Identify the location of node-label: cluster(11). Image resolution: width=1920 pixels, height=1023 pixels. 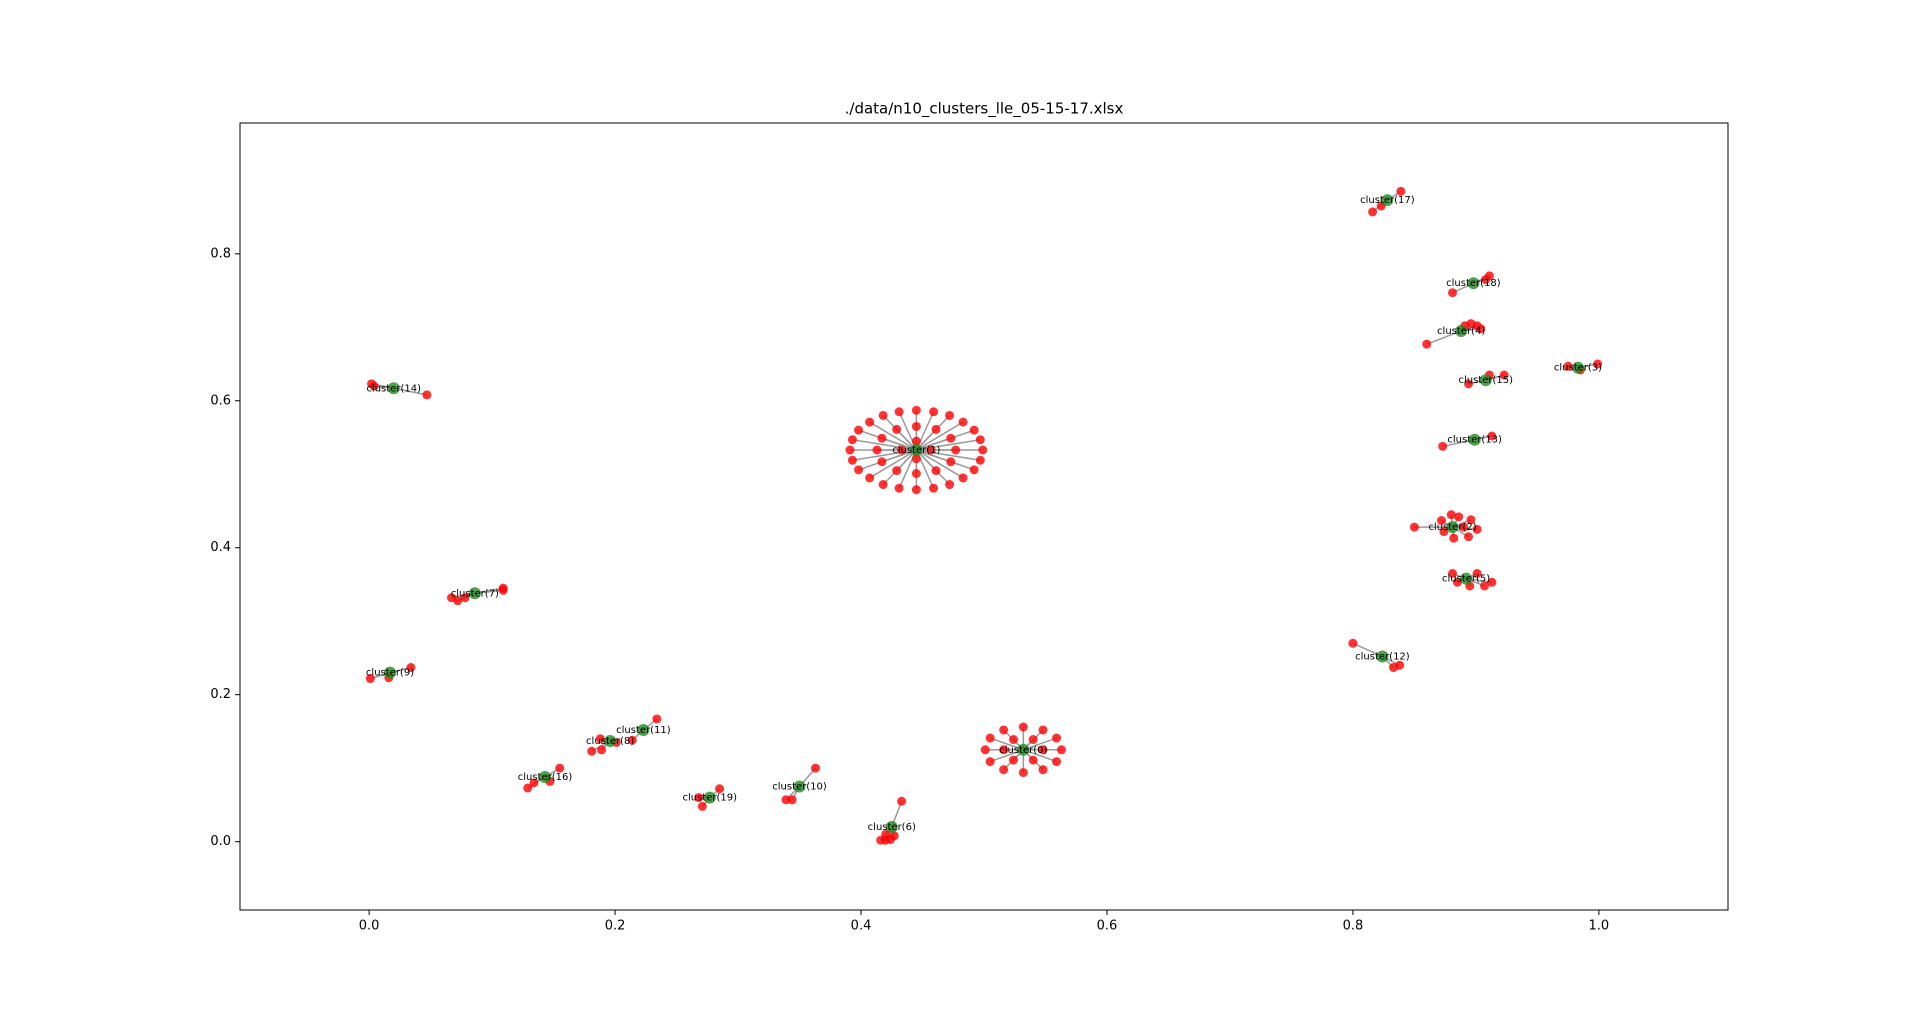
(643, 730).